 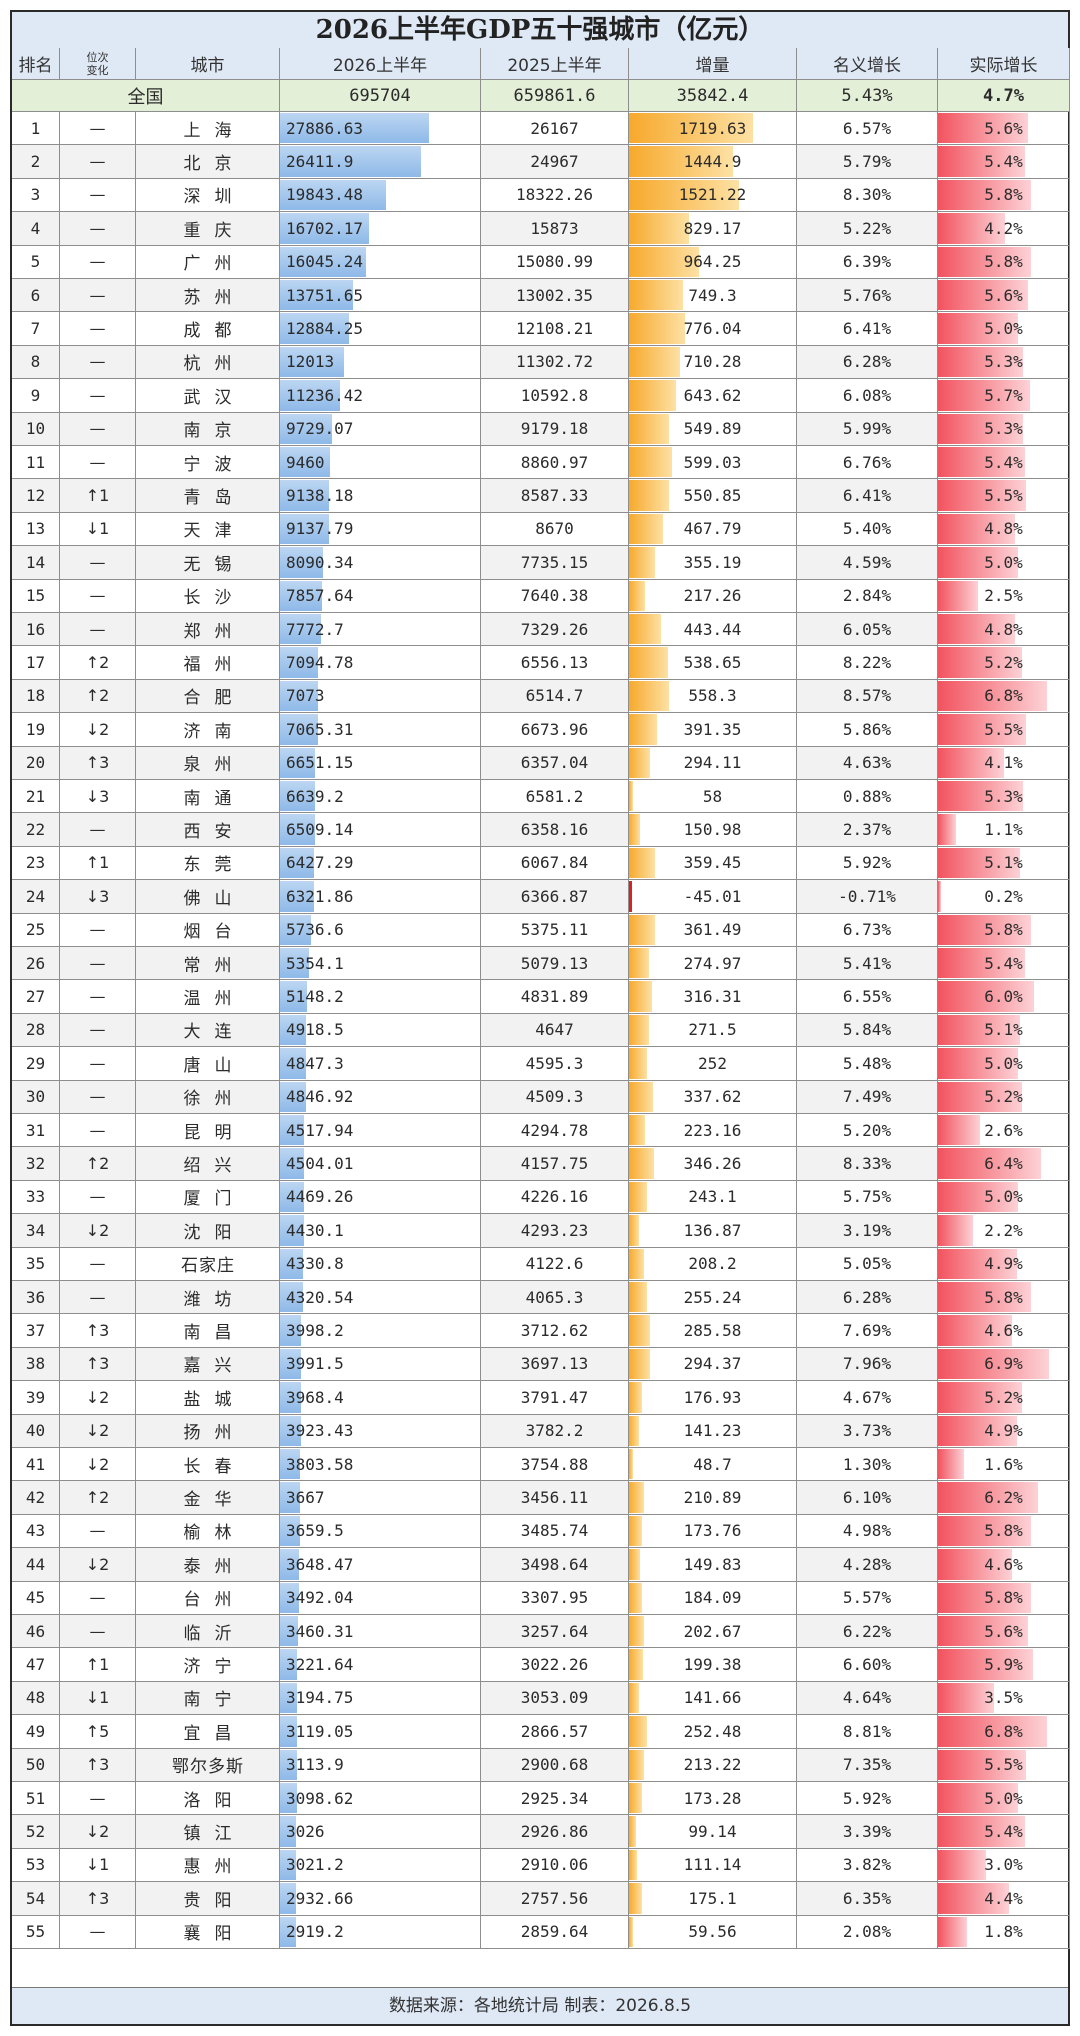 What do you see at coordinates (35, 1631) in the screenshot?
I see `rank-text: 46` at bounding box center [35, 1631].